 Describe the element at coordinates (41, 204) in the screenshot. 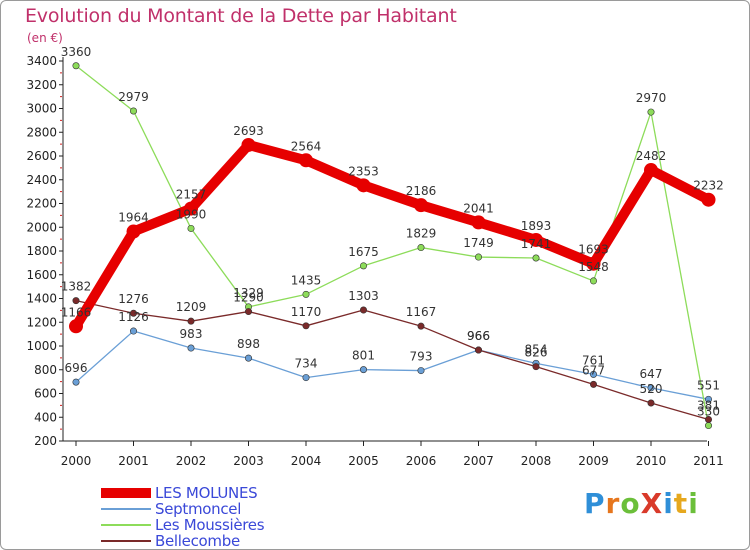

I see `y-tick-label: 2200` at that location.